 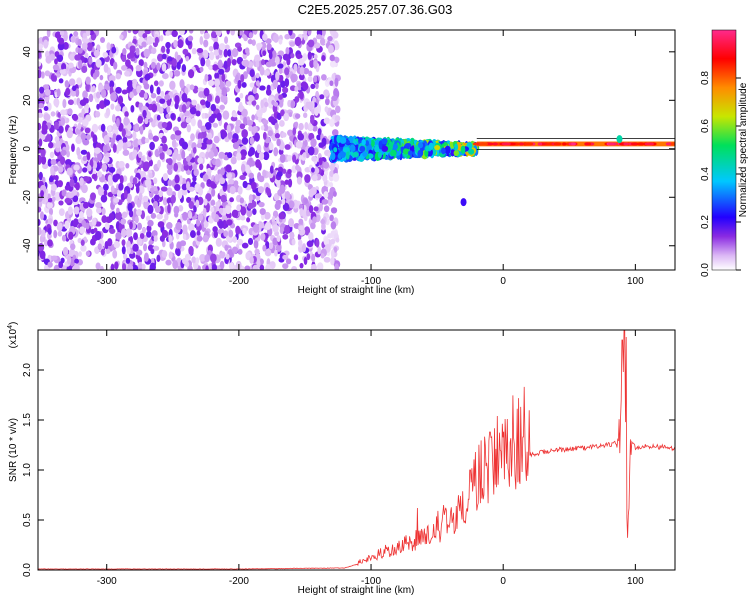 What do you see at coordinates (27, 149) in the screenshot?
I see `top-y-tick-label: 0` at bounding box center [27, 149].